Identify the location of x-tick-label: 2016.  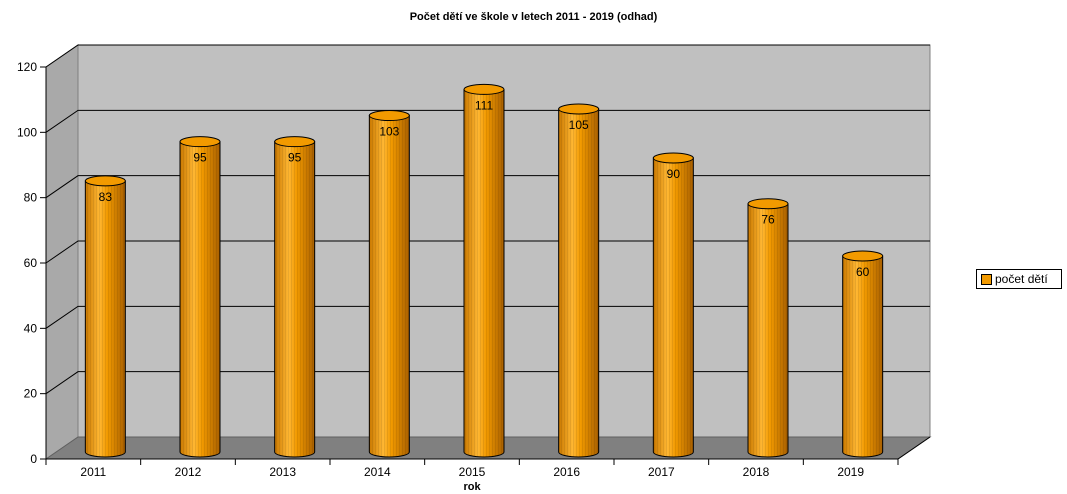
(566, 472).